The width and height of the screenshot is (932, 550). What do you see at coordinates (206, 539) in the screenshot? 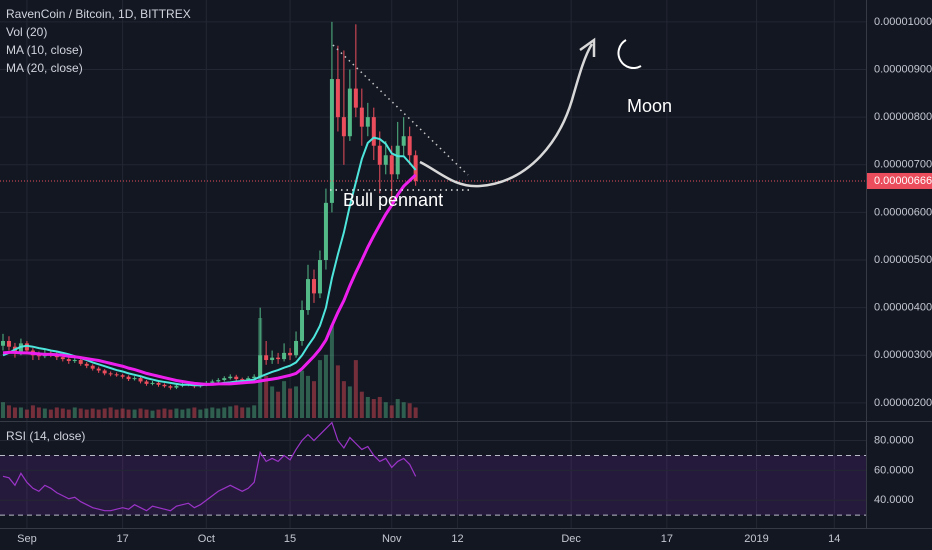
I see `x-tick-label: Oct` at bounding box center [206, 539].